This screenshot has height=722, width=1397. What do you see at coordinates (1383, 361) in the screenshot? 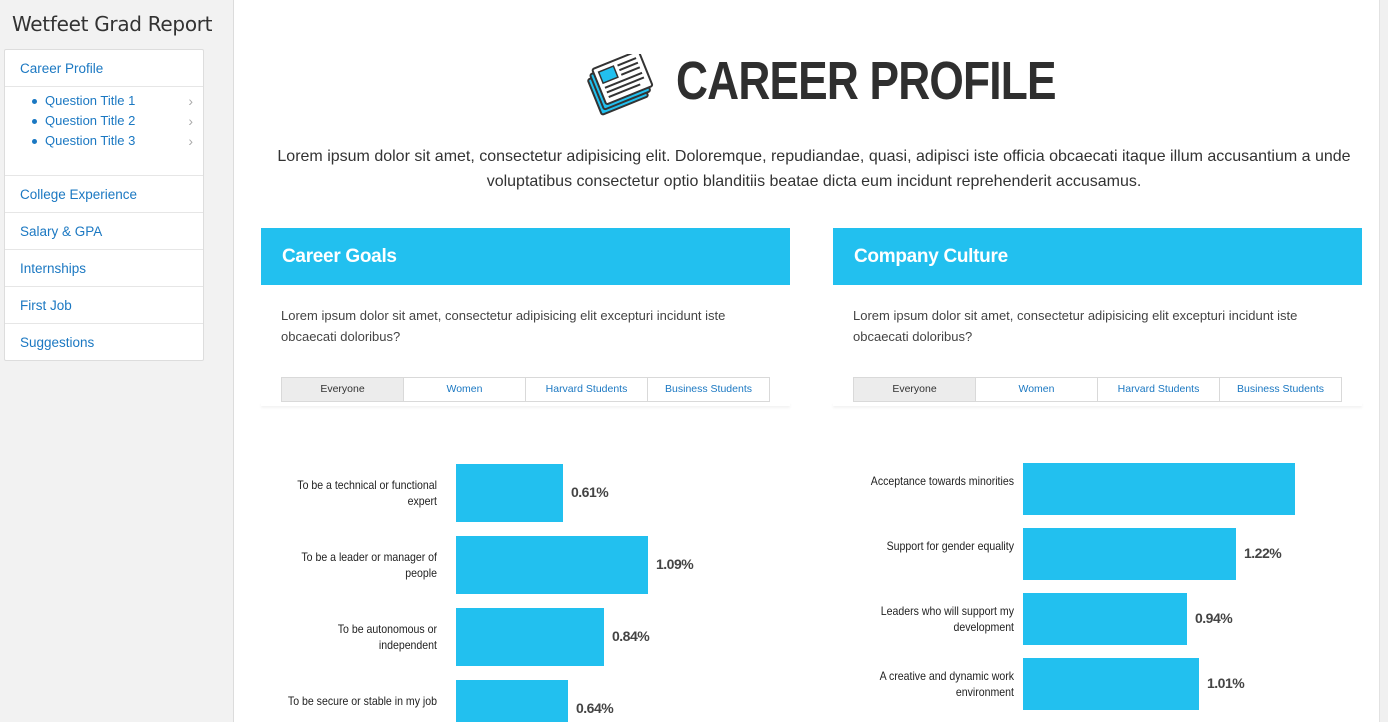
I see `scrollbar` at bounding box center [1383, 361].